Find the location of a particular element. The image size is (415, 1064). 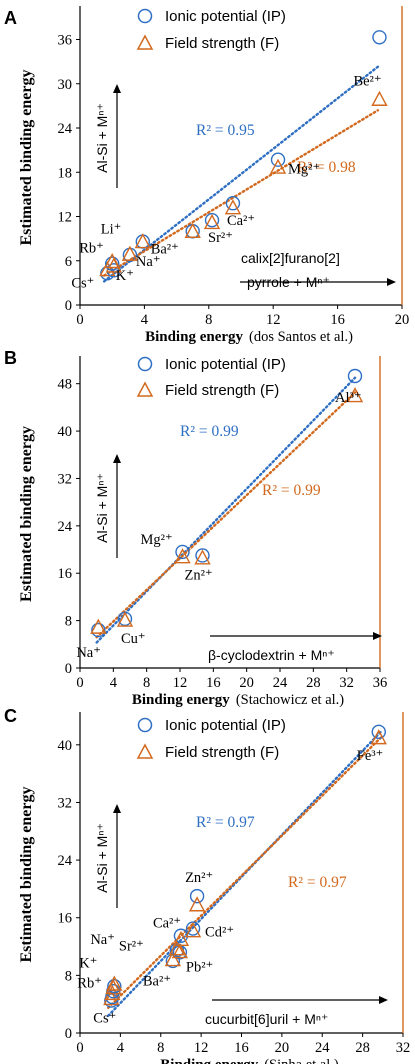

legend-f-marker is located at coordinates (145, 751).